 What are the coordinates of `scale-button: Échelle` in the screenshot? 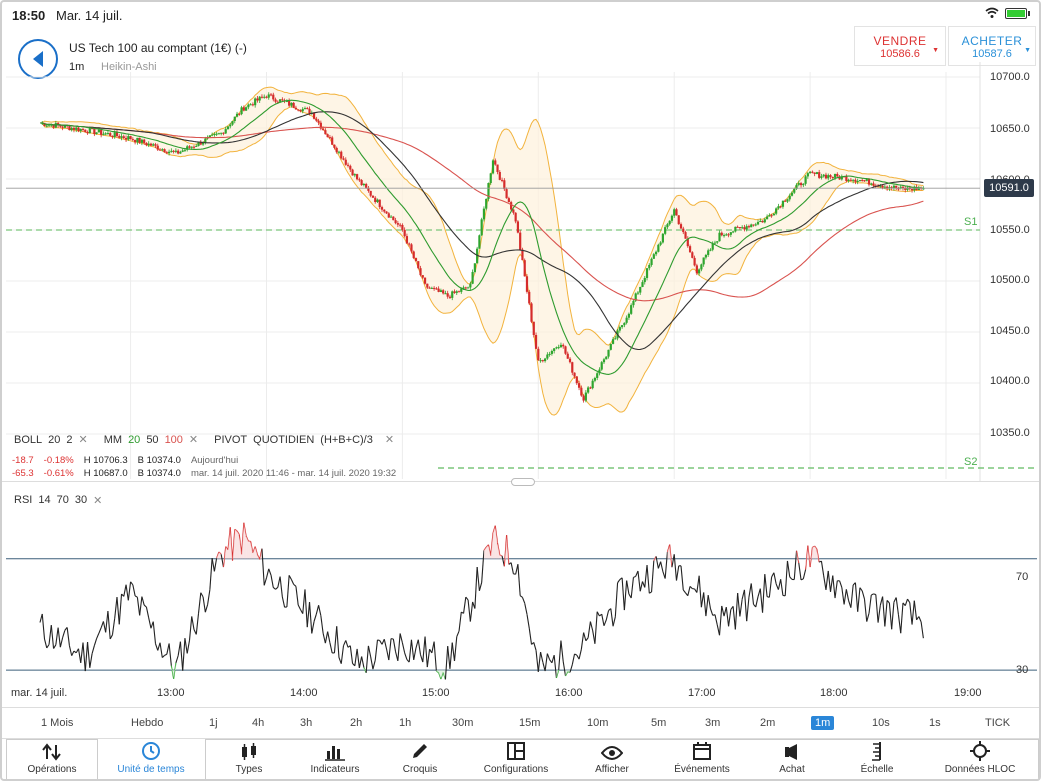 It's located at (877, 759).